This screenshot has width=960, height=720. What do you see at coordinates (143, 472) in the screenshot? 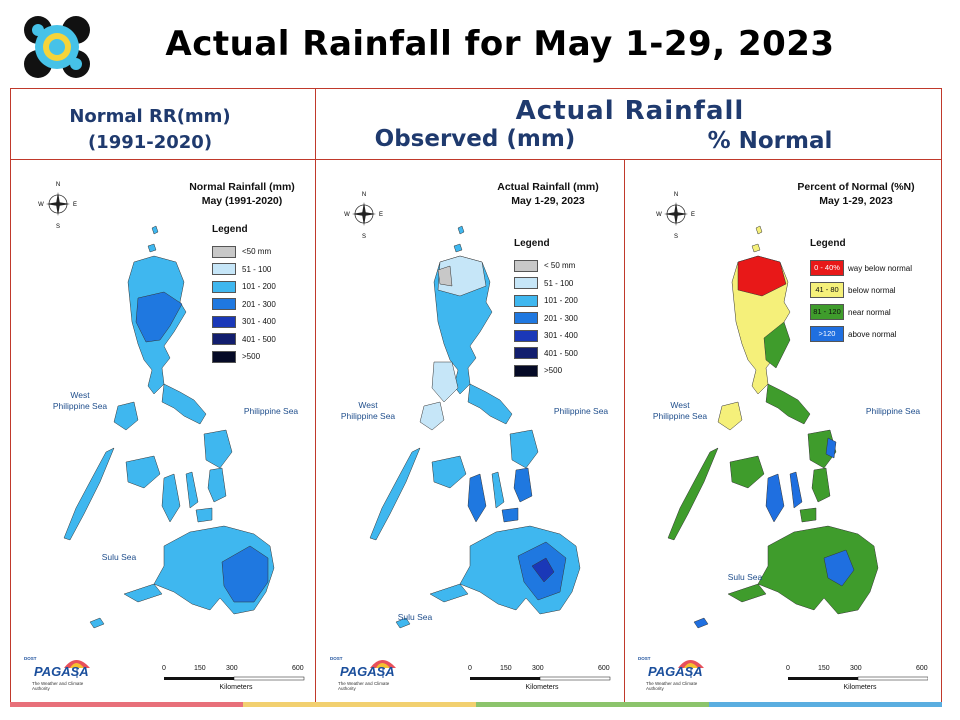
I see `region-panay` at bounding box center [143, 472].